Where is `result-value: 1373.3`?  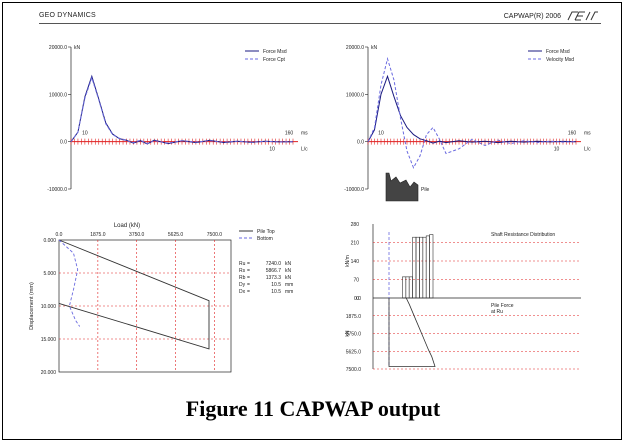 result-value: 1373.3 is located at coordinates (274, 278).